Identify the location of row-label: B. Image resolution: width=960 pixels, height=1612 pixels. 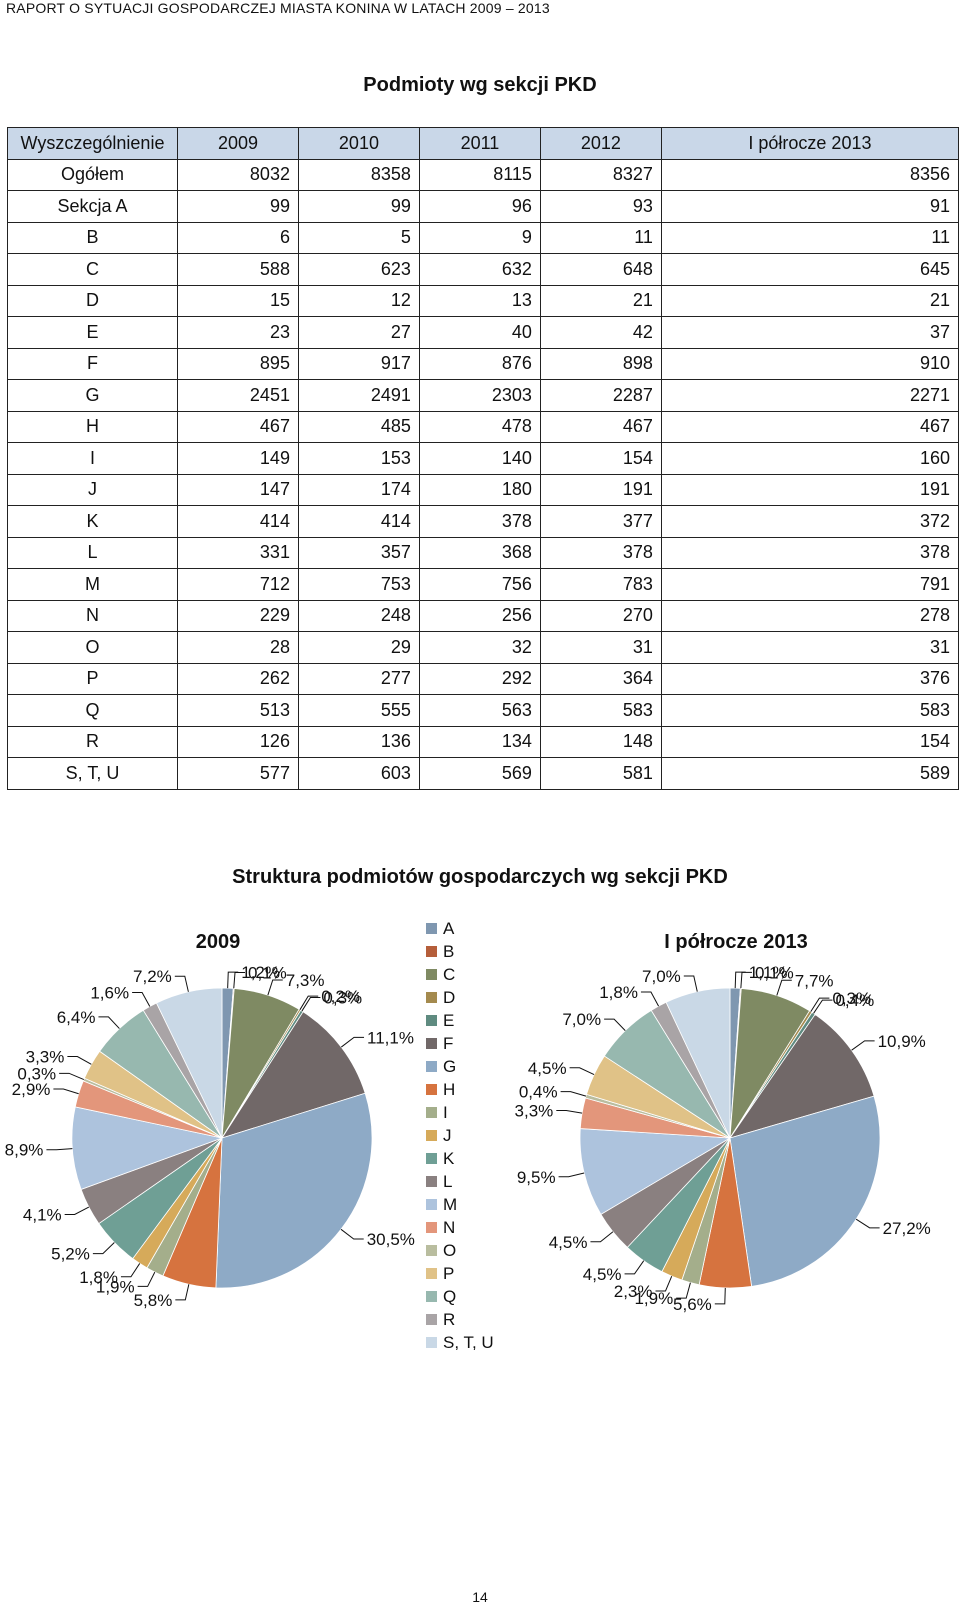
(92, 237).